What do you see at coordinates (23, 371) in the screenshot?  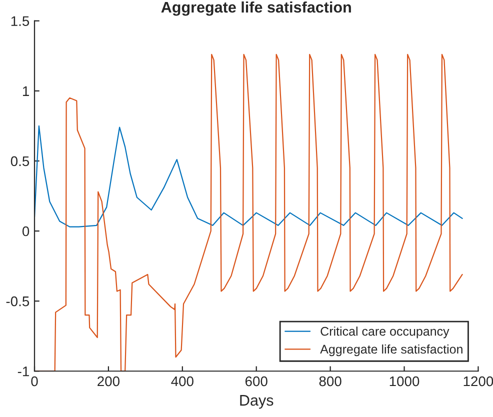 I see `y-tick-label: -1` at bounding box center [23, 371].